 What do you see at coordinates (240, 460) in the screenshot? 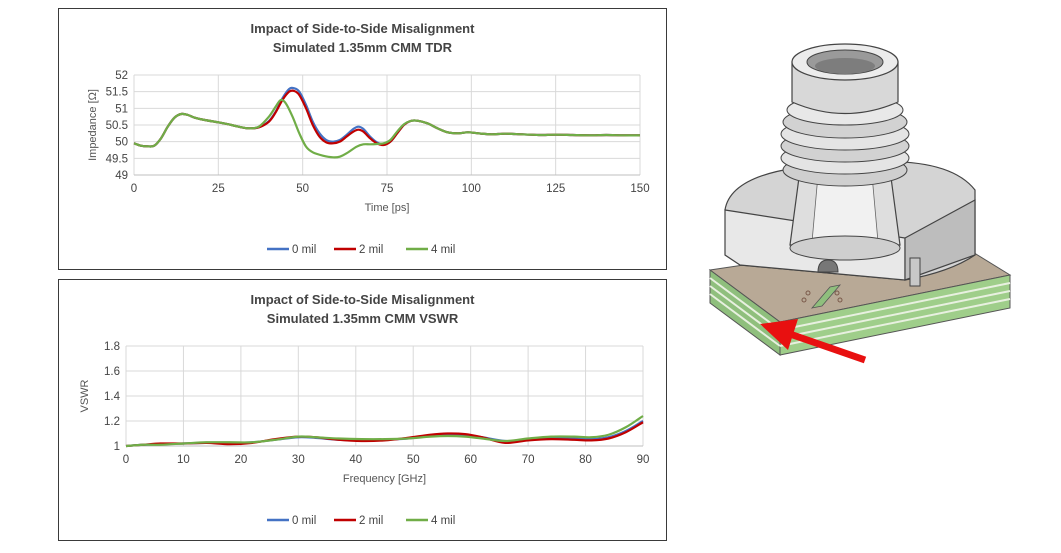
I see `x-tick-label: 20` at bounding box center [240, 460].